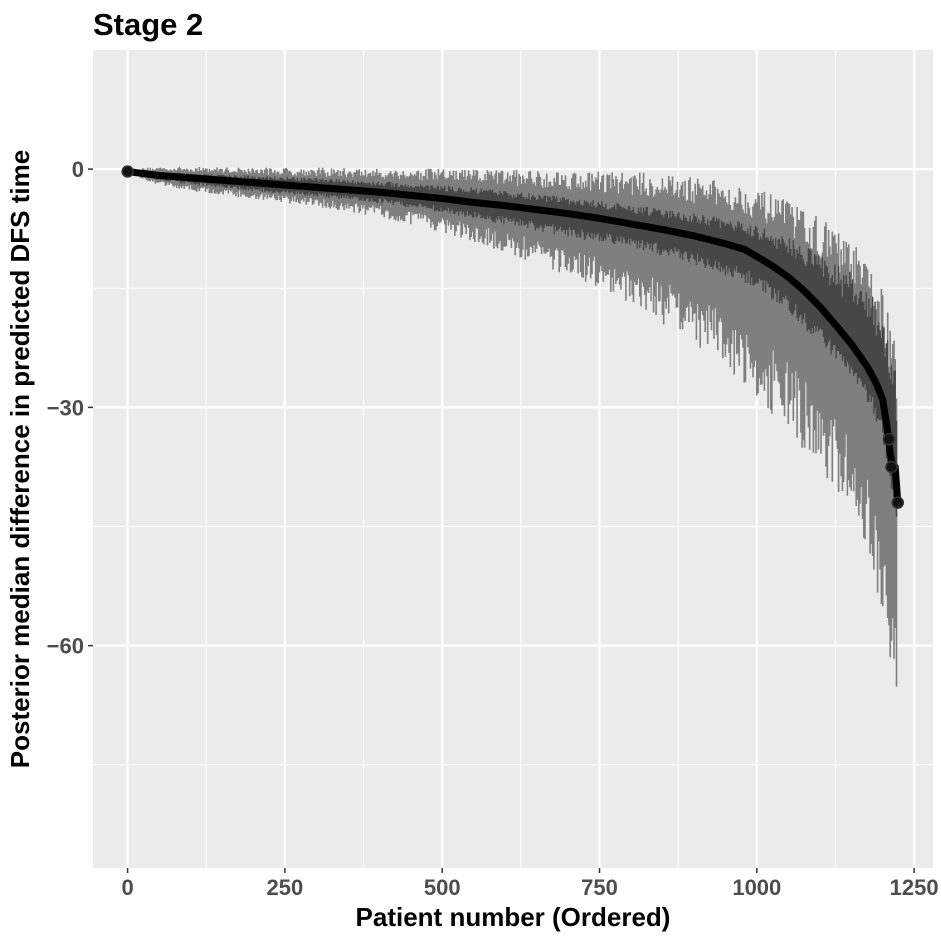 Image resolution: width=941 pixels, height=941 pixels. Describe the element at coordinates (78, 169) in the screenshot. I see `y-tick-label: 0` at that location.